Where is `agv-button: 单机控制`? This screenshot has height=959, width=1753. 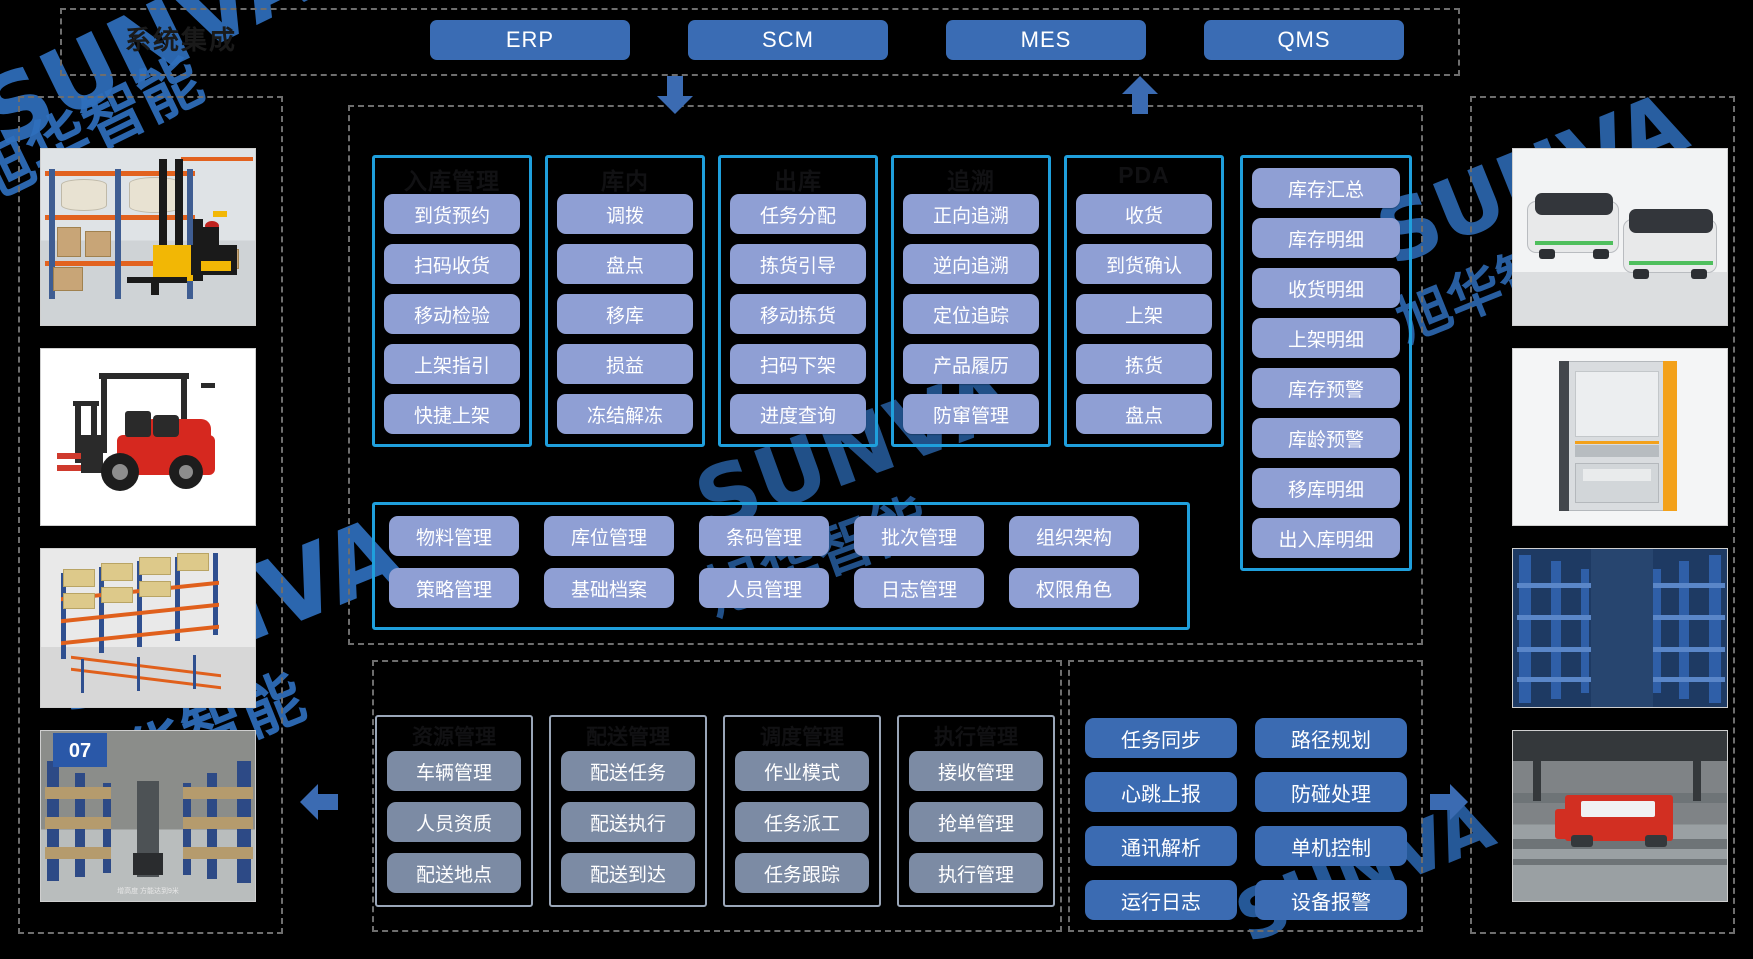 agv-button: 单机控制 is located at coordinates (1331, 846).